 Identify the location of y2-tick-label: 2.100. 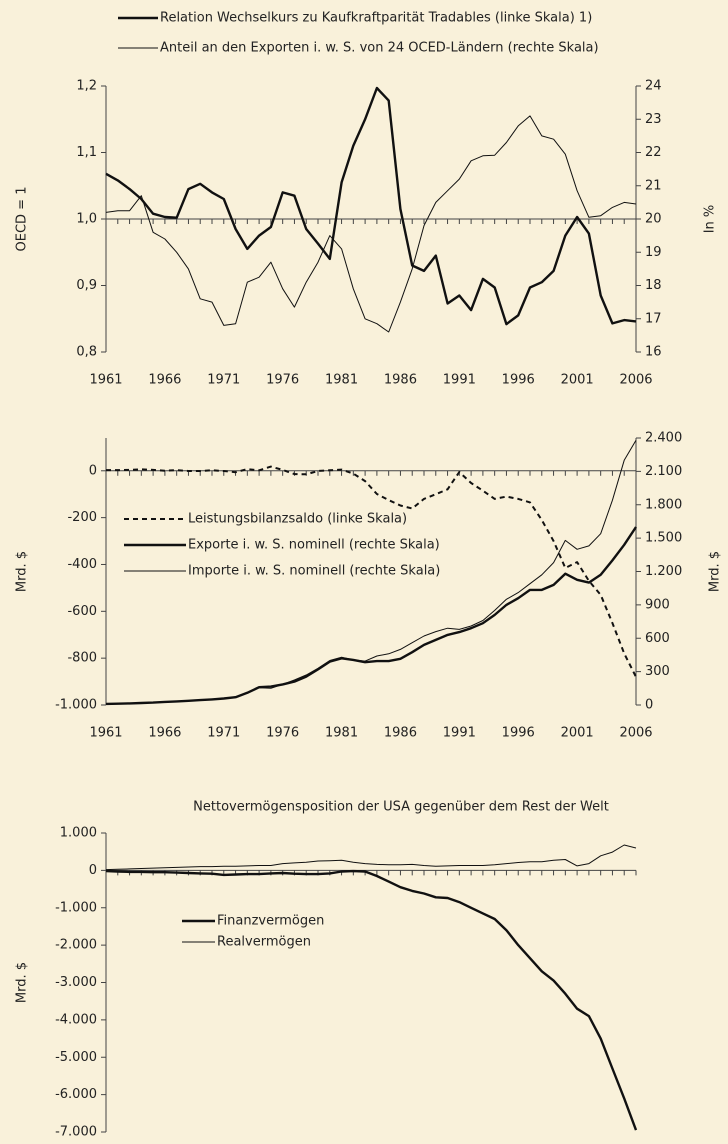
(663, 471).